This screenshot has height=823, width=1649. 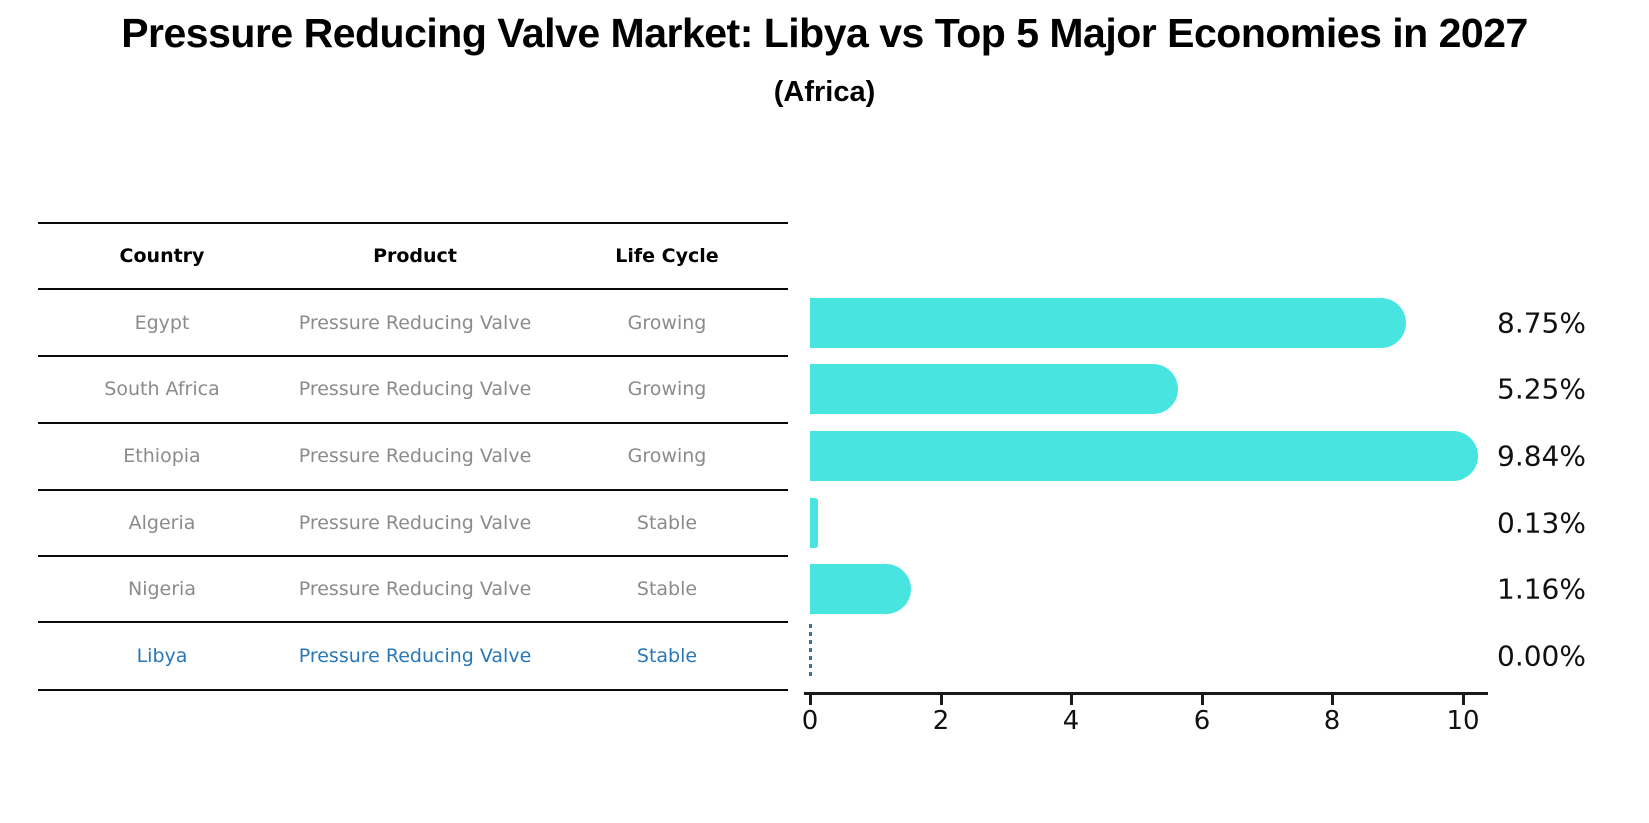 What do you see at coordinates (1541, 456) in the screenshot?
I see `value-label: 9.84%` at bounding box center [1541, 456].